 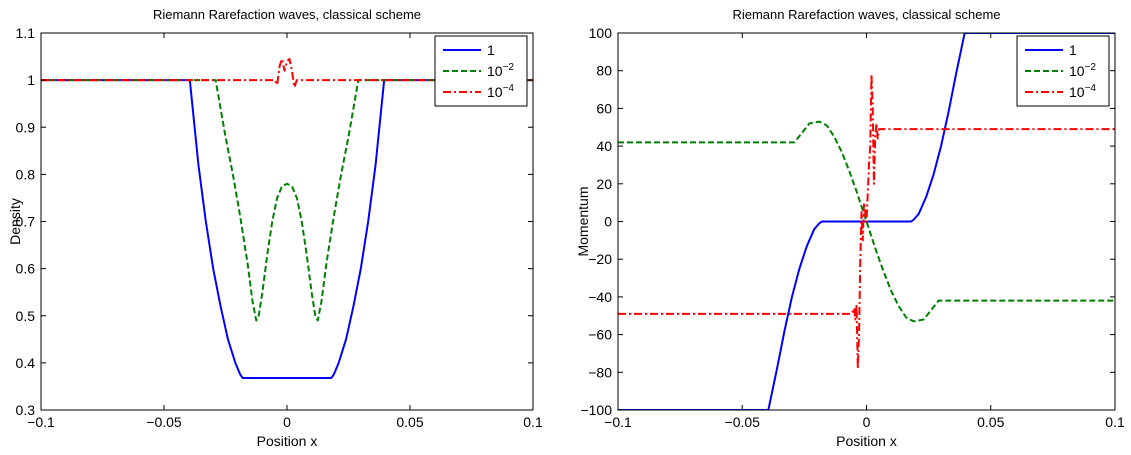 I want to click on y-tick-label: 60, so click(x=604, y=108).